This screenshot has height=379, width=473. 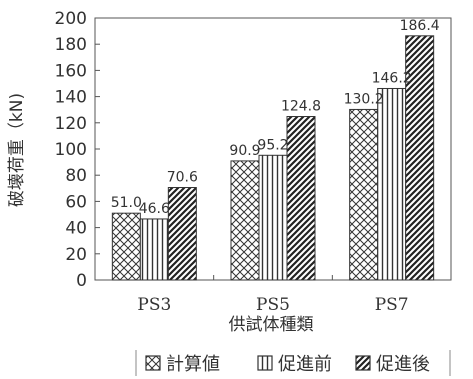 What do you see at coordinates (244, 151) in the screenshot?
I see `data-label: 90.9` at bounding box center [244, 151].